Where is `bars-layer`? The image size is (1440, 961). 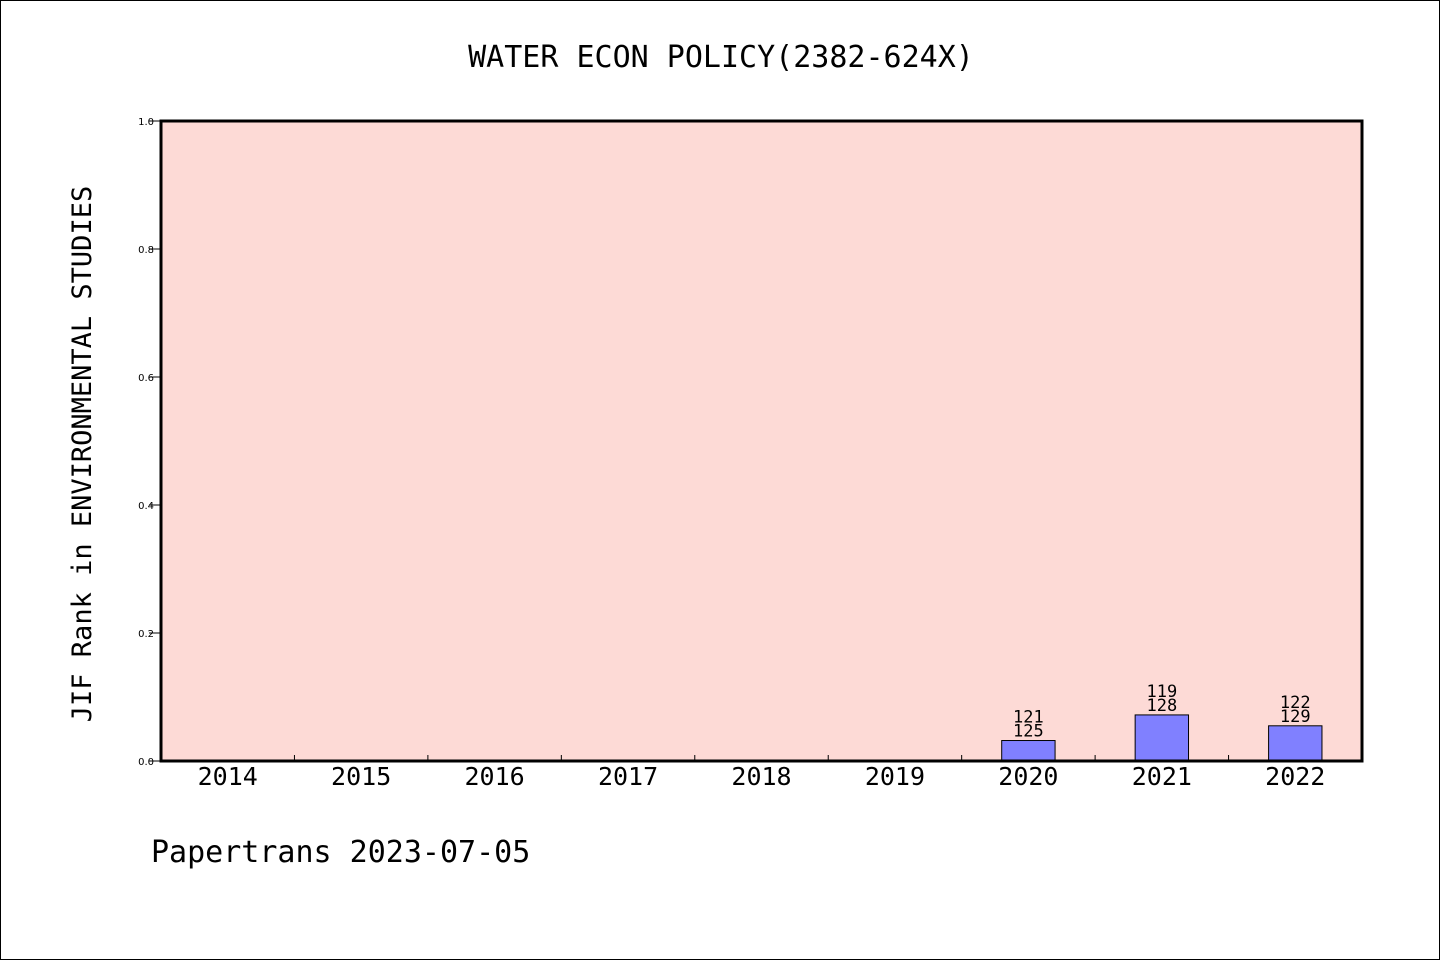 bars-layer is located at coordinates (1162, 738).